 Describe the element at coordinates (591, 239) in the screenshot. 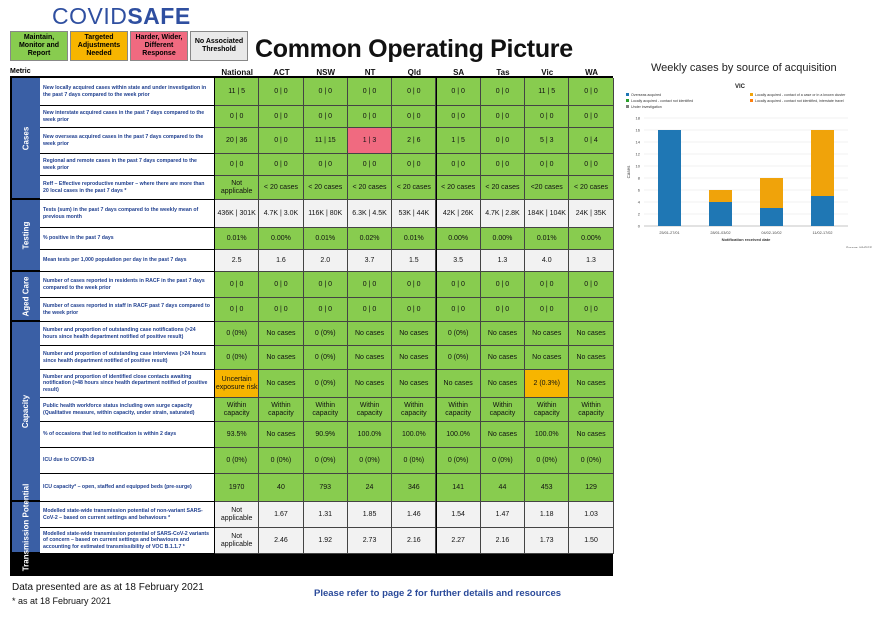

I see `table-cell: 0.00%` at that location.